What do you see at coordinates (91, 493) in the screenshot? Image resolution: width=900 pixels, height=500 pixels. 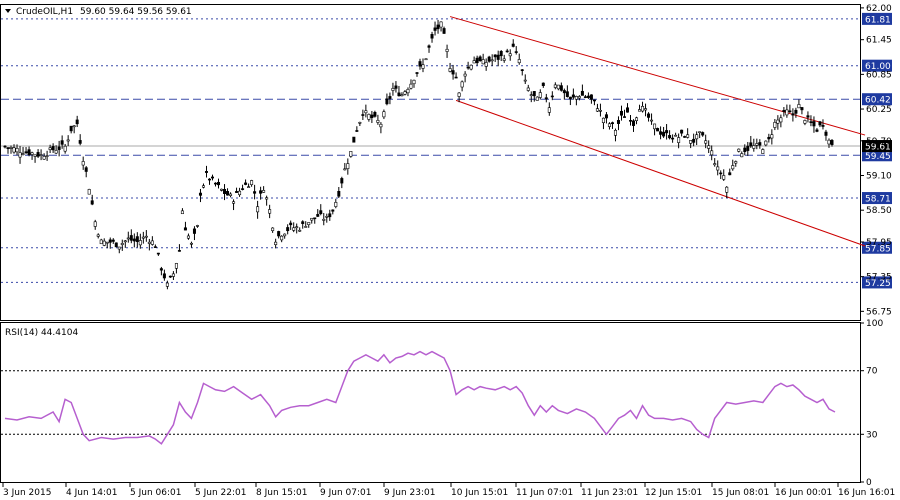 I see `time-tick-label: 4 Jun 14:01` at bounding box center [91, 493].